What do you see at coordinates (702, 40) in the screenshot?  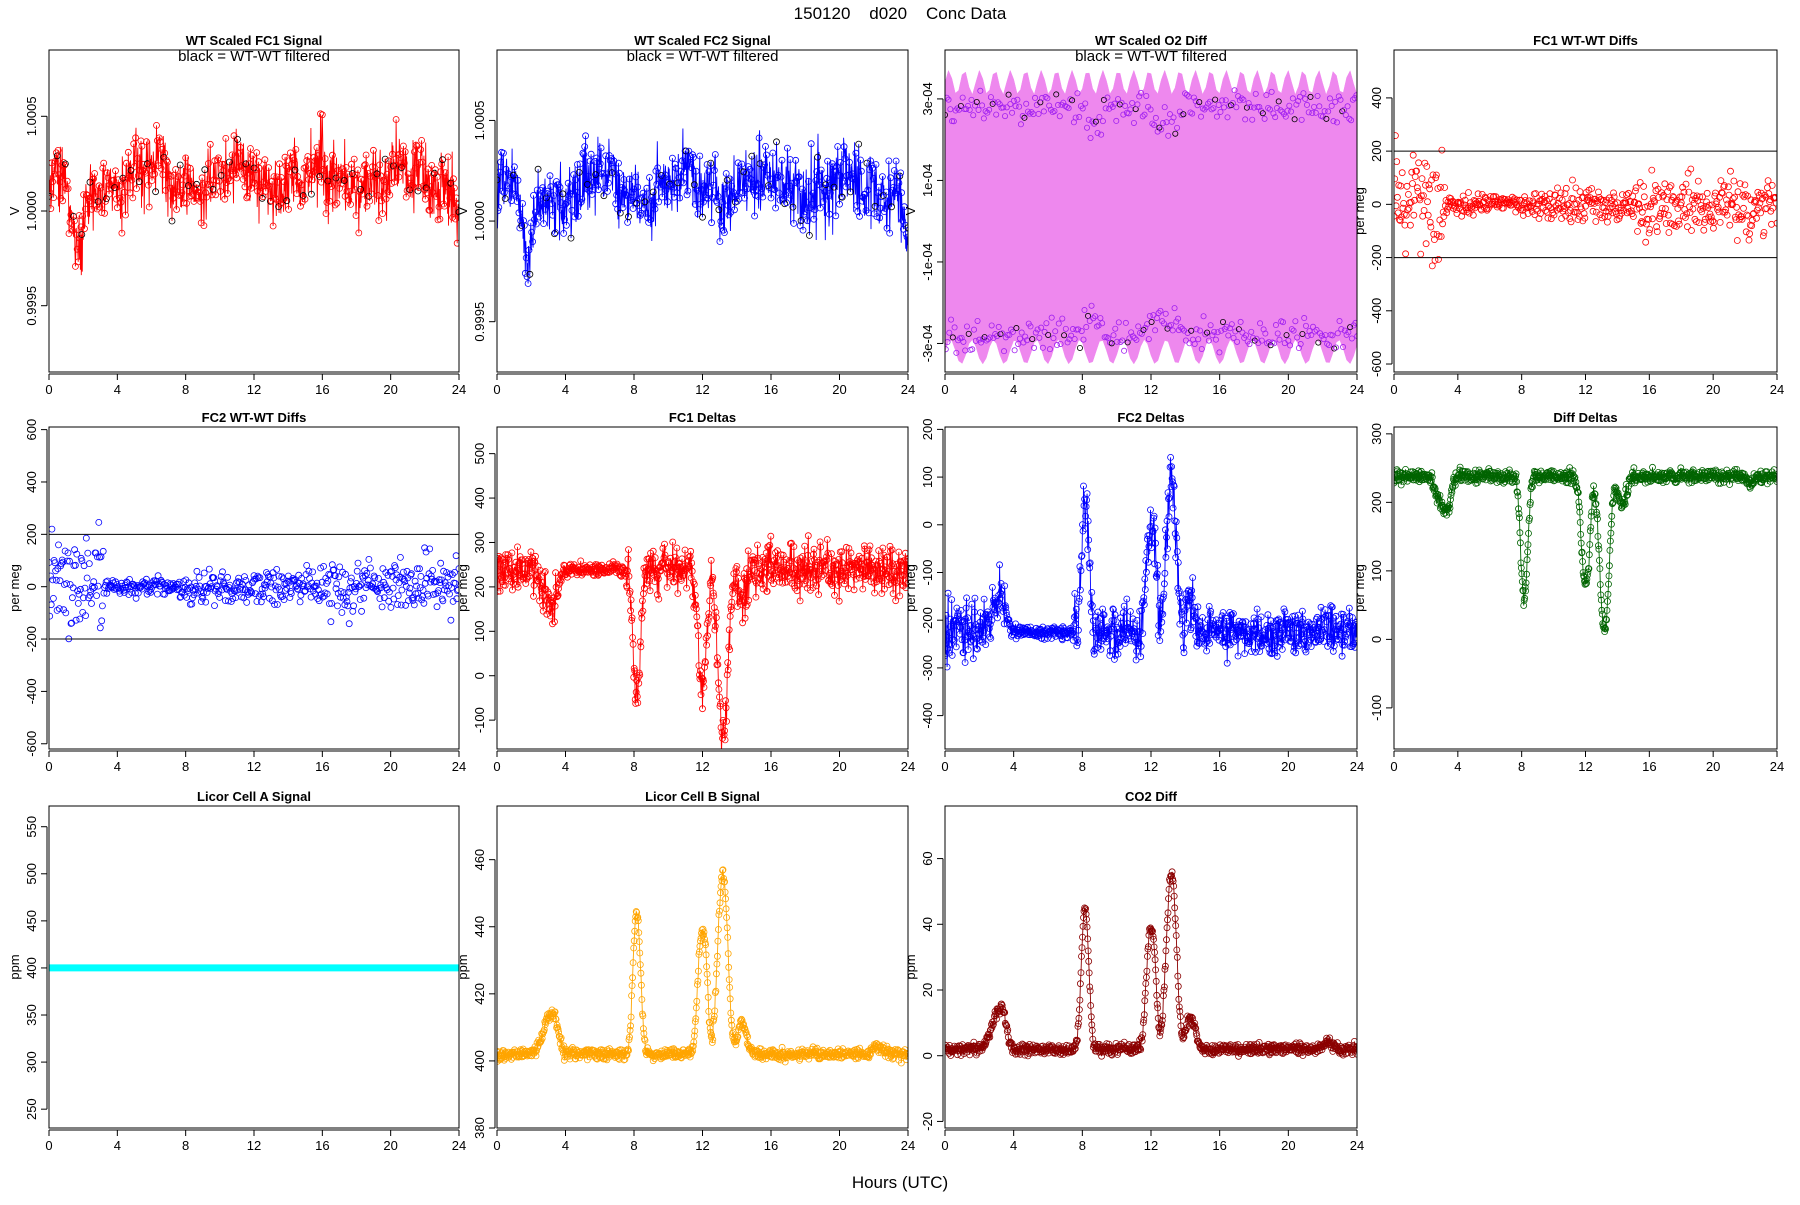 I see `panel-title: WT Scaled FC2 Signal` at bounding box center [702, 40].